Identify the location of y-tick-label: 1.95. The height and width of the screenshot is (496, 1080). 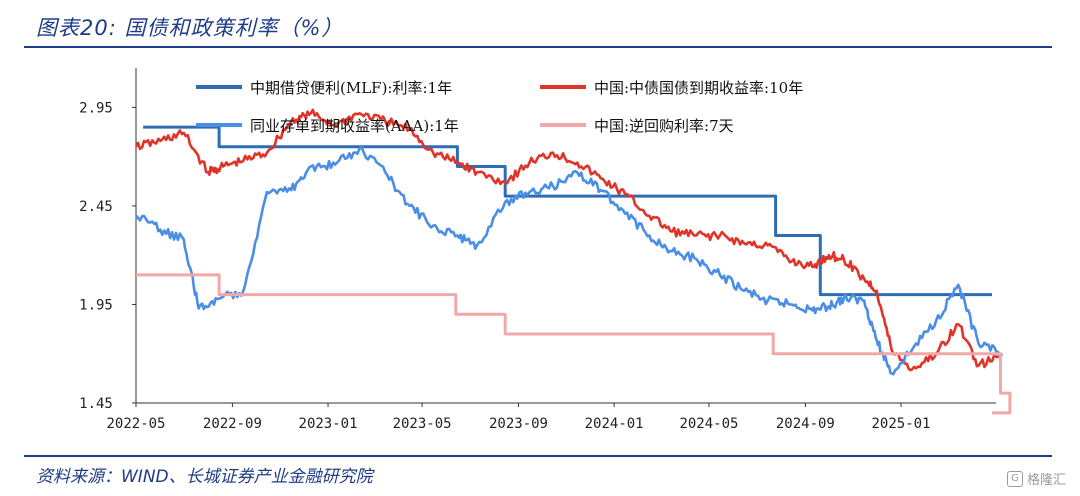
(96, 305).